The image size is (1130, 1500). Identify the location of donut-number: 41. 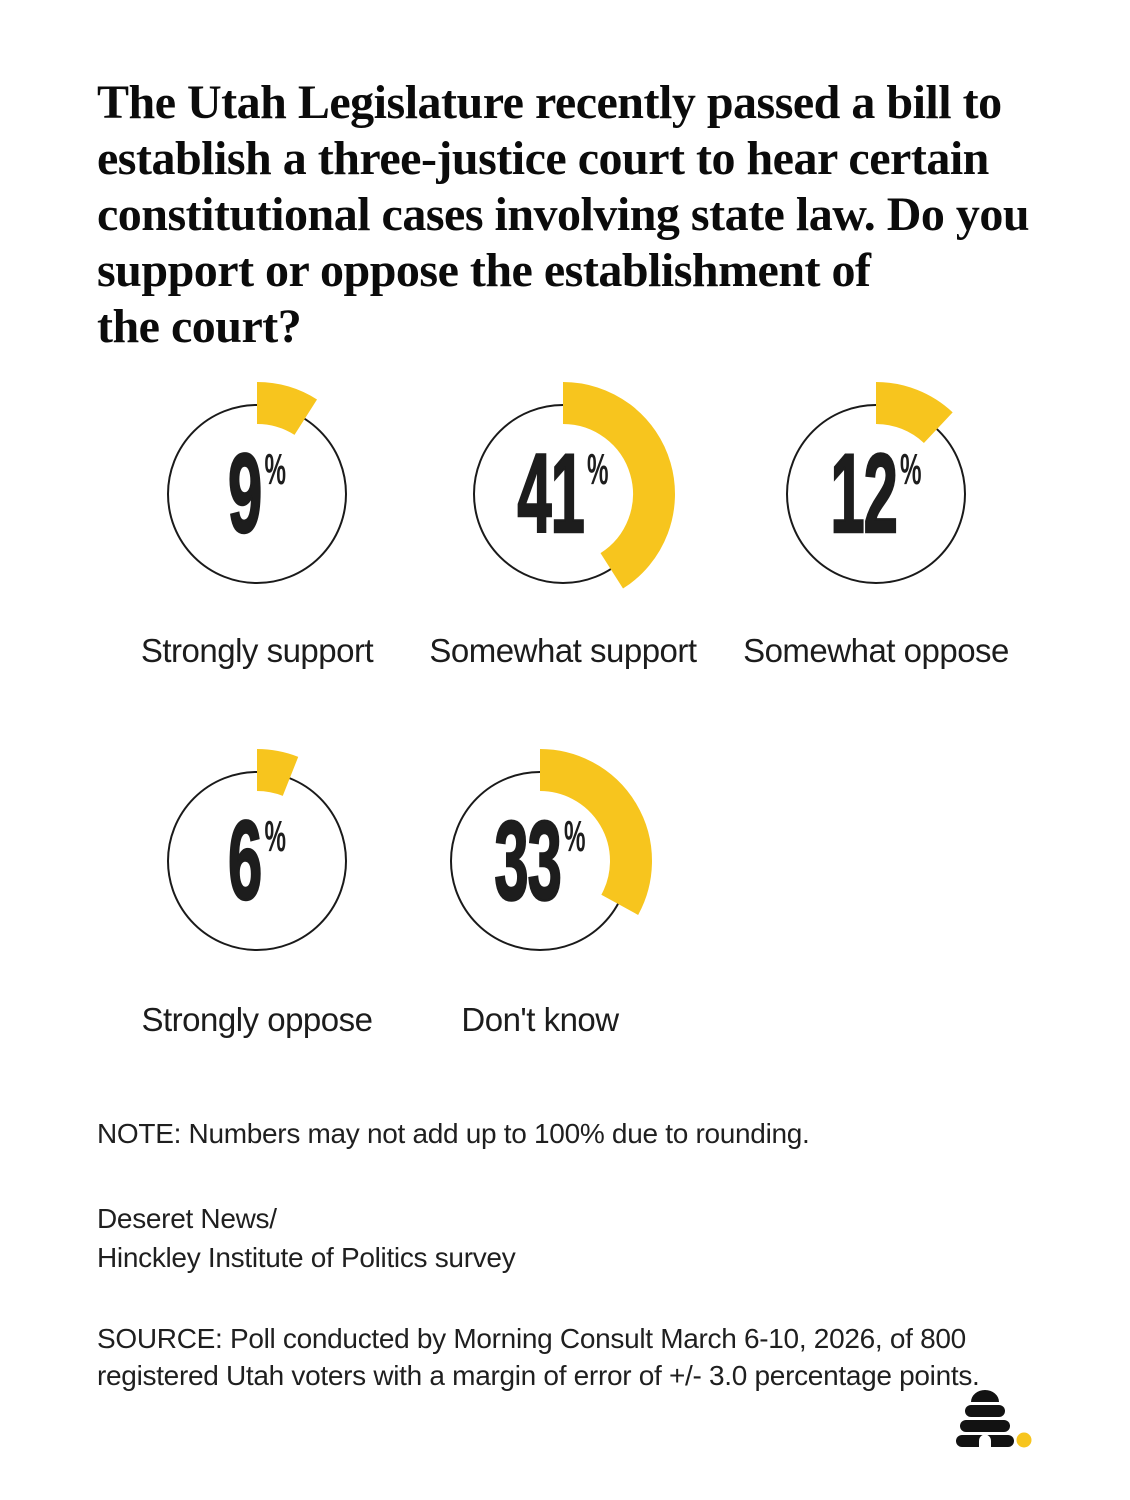
(551, 493).